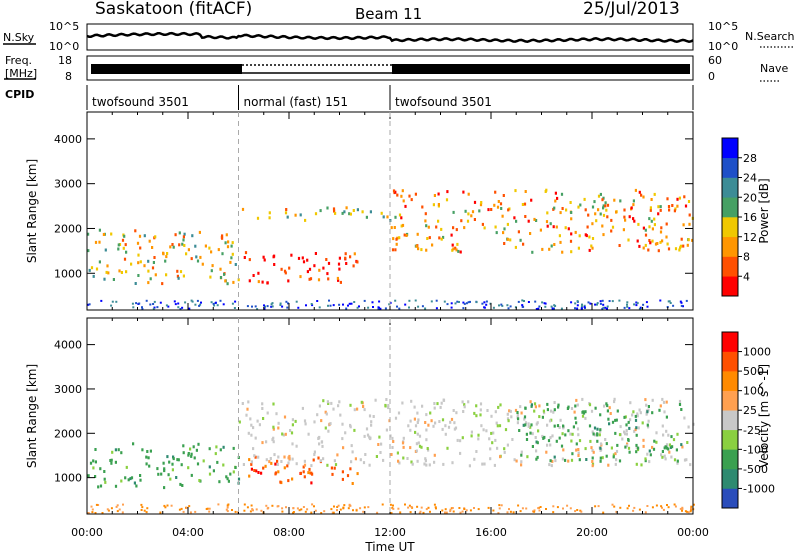 The image size is (800, 554). Describe the element at coordinates (68, 345) in the screenshot. I see `y-tick-label: 4000` at that location.